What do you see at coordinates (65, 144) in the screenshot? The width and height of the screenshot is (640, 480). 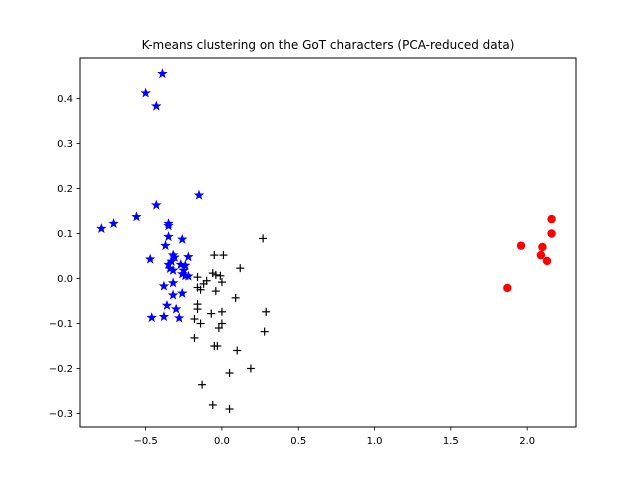 I see `y-tick-label: 0.3` at bounding box center [65, 144].